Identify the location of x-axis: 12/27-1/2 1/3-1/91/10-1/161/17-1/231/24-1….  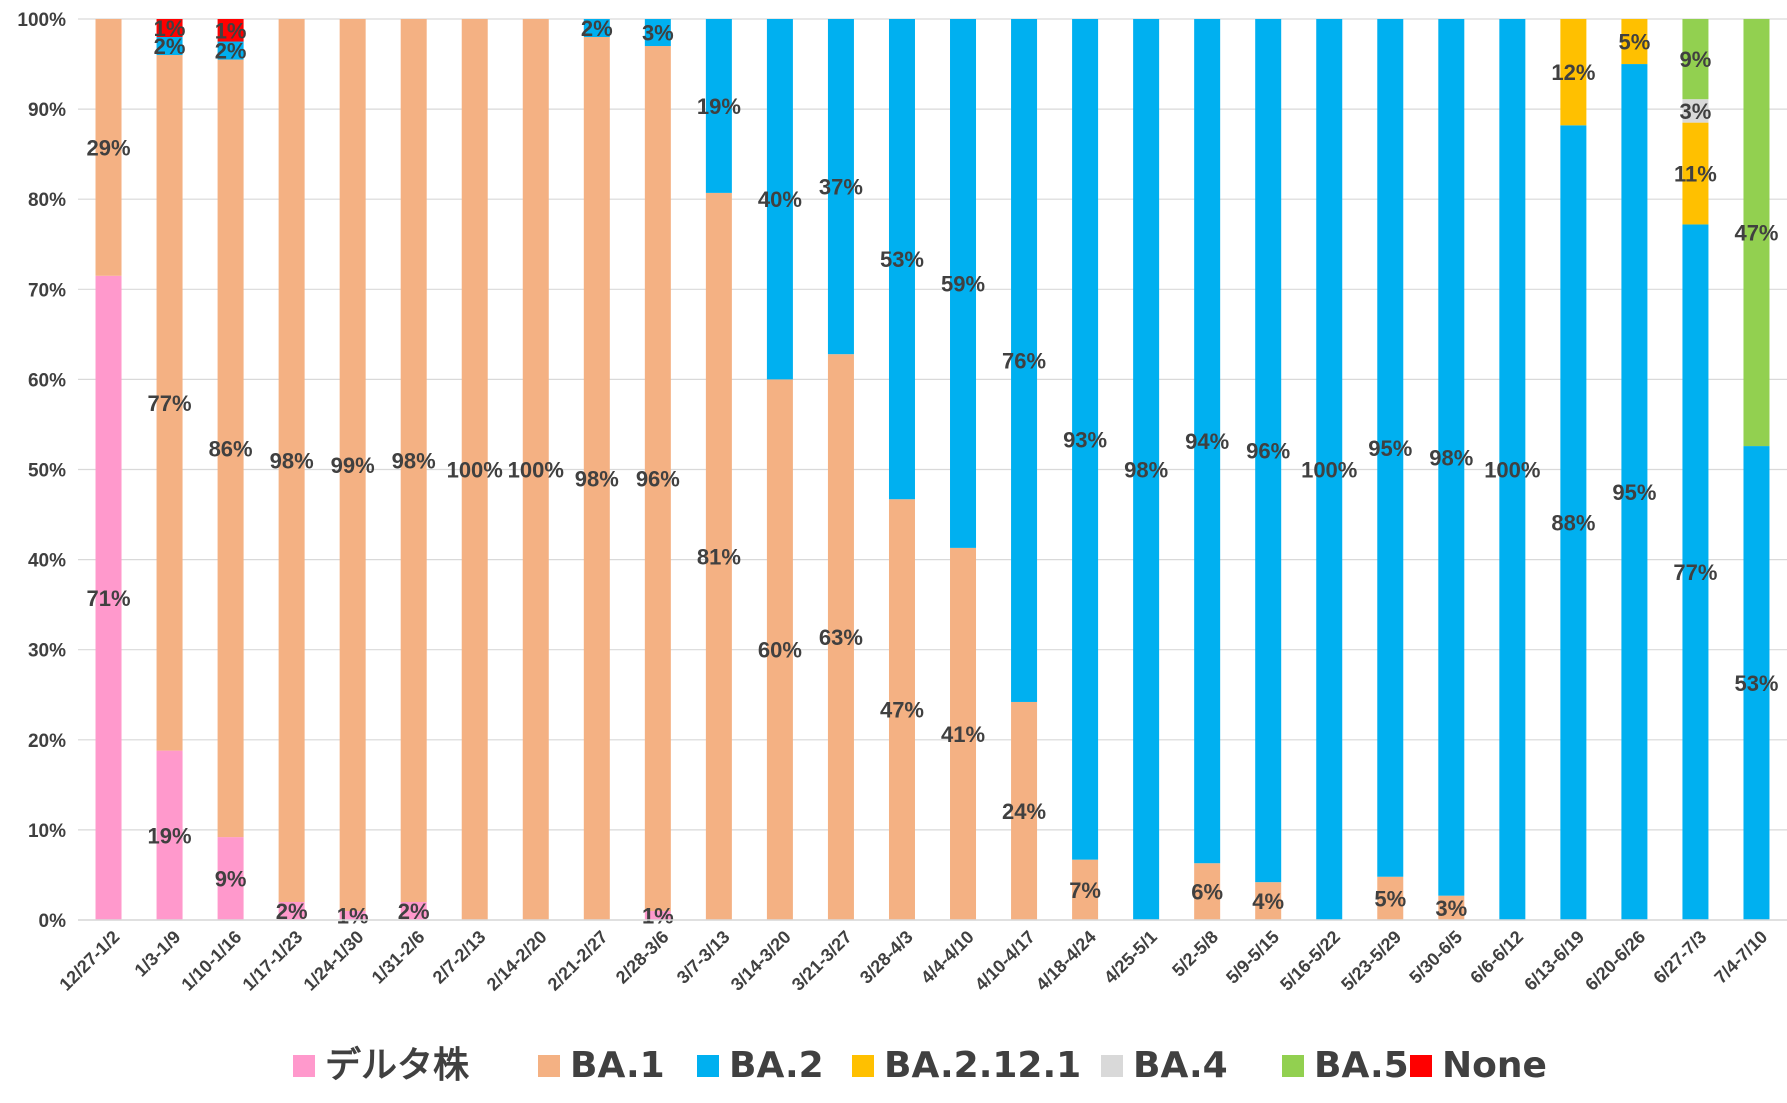
(921, 957).